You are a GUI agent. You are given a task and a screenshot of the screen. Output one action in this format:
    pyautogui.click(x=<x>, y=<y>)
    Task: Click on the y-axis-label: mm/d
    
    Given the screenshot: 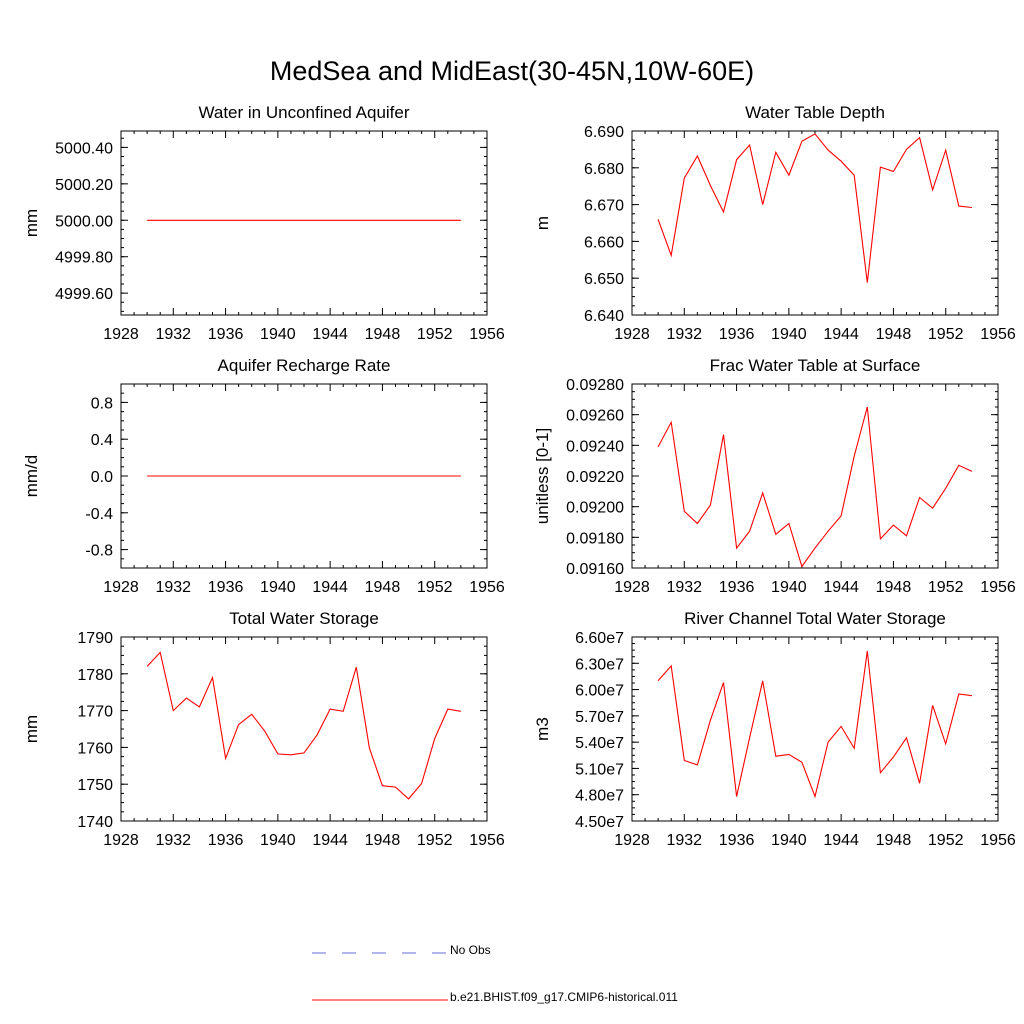 What is the action you would take?
    pyautogui.click(x=31, y=476)
    